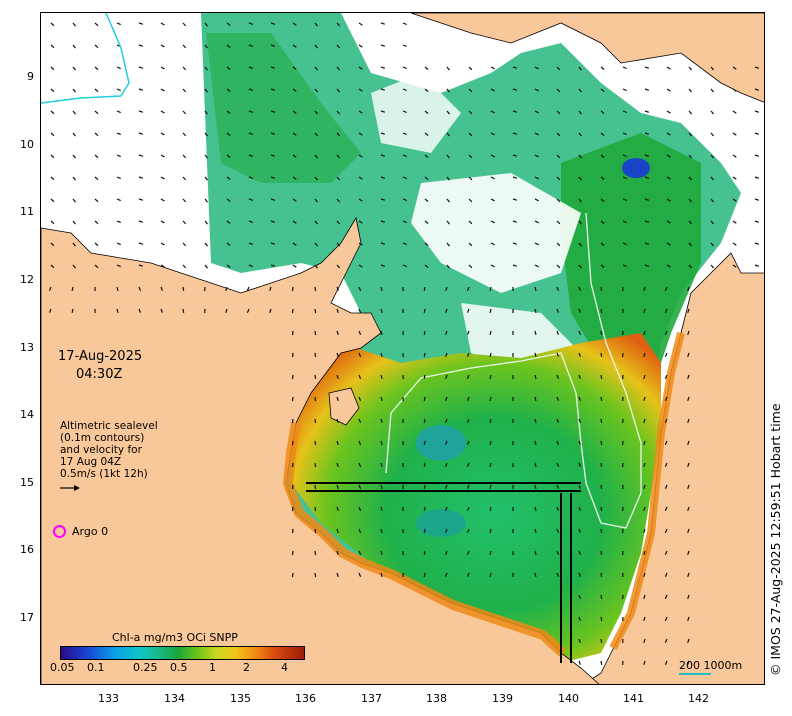  What do you see at coordinates (647, 491) in the screenshot?
I see `coastal-high-chl` at bounding box center [647, 491].